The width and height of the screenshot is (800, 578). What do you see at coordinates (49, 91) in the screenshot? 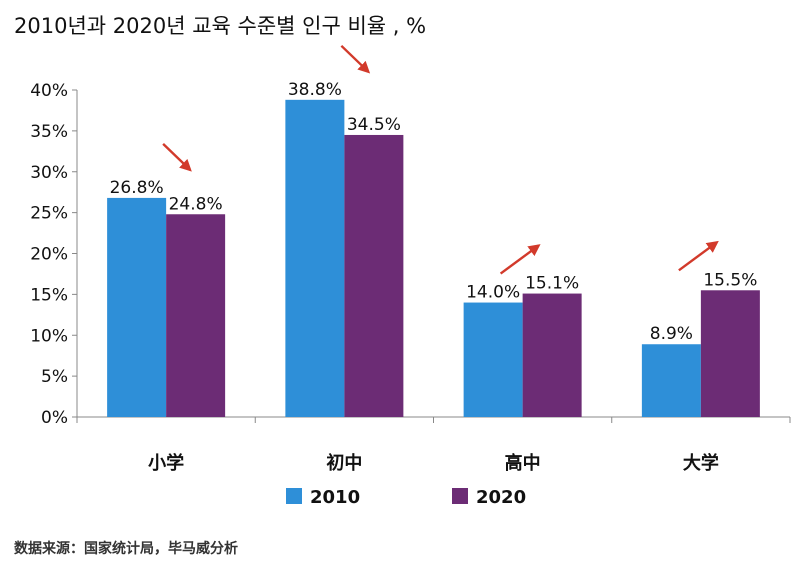
I see `y-tick-label: 40%` at bounding box center [49, 91].